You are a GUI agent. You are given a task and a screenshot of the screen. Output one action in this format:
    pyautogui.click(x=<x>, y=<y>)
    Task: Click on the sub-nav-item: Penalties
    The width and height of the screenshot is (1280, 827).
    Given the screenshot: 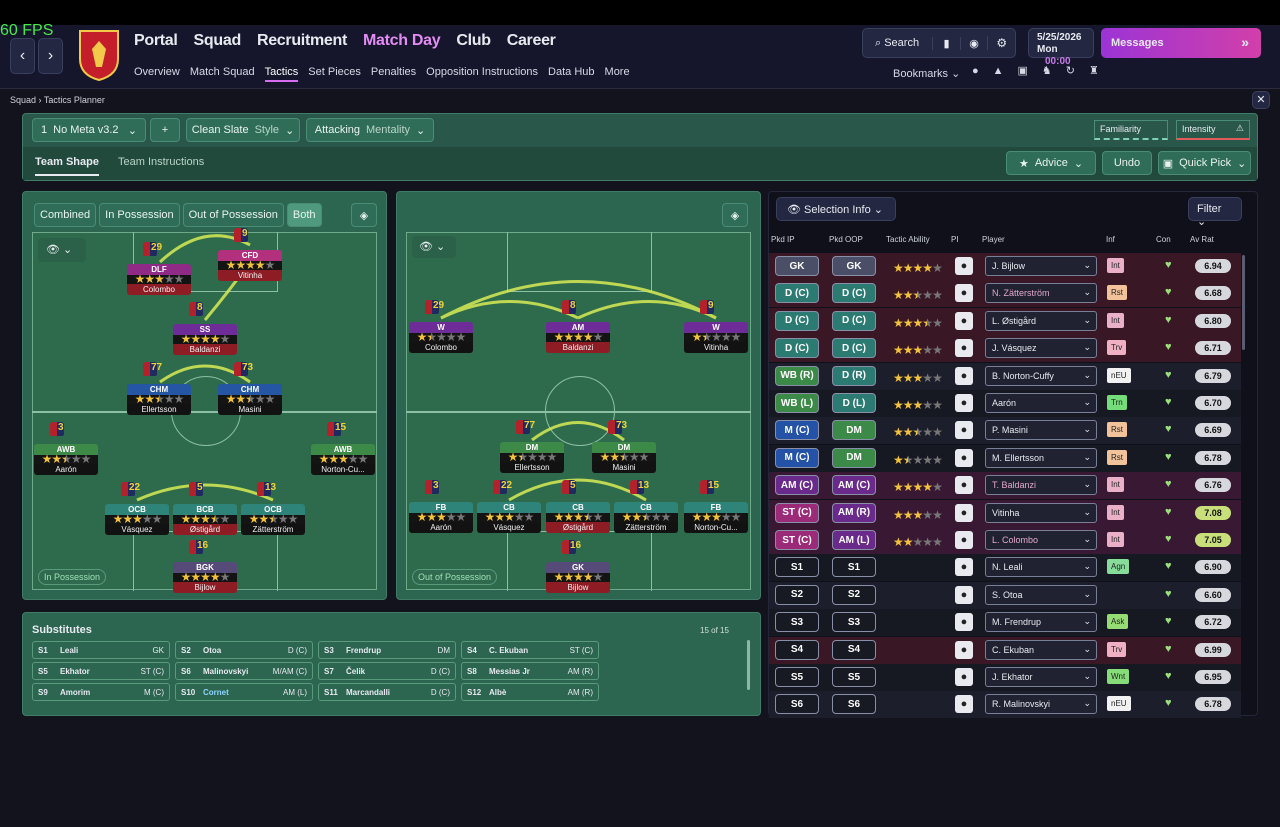 What is the action you would take?
    pyautogui.click(x=393, y=72)
    